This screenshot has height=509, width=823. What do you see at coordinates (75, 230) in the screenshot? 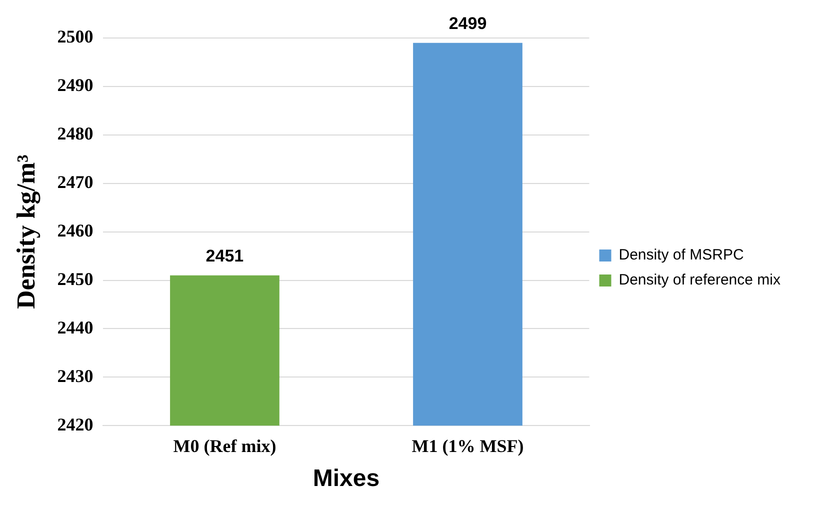
I see `y-tick-label: 2460` at bounding box center [75, 230].